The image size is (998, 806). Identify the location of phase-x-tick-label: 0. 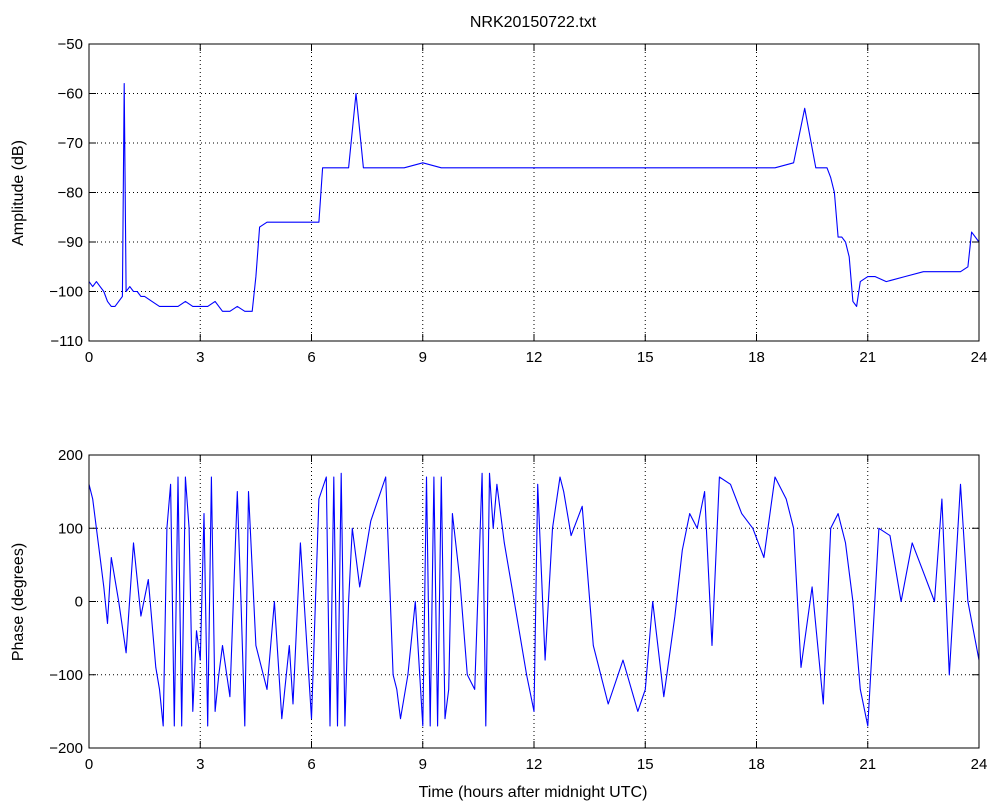
(89, 764).